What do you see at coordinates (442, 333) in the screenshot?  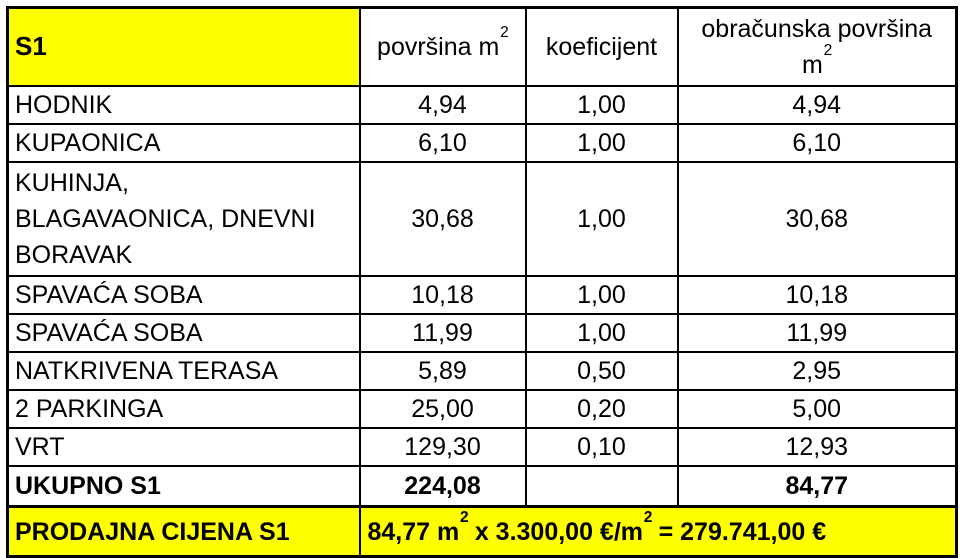 I see `area-cell: 11,99` at bounding box center [442, 333].